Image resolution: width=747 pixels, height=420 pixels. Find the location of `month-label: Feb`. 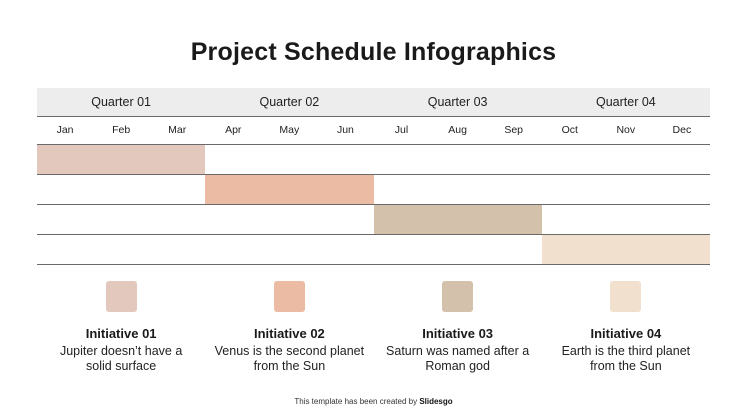

month-label: Feb is located at coordinates (121, 130).